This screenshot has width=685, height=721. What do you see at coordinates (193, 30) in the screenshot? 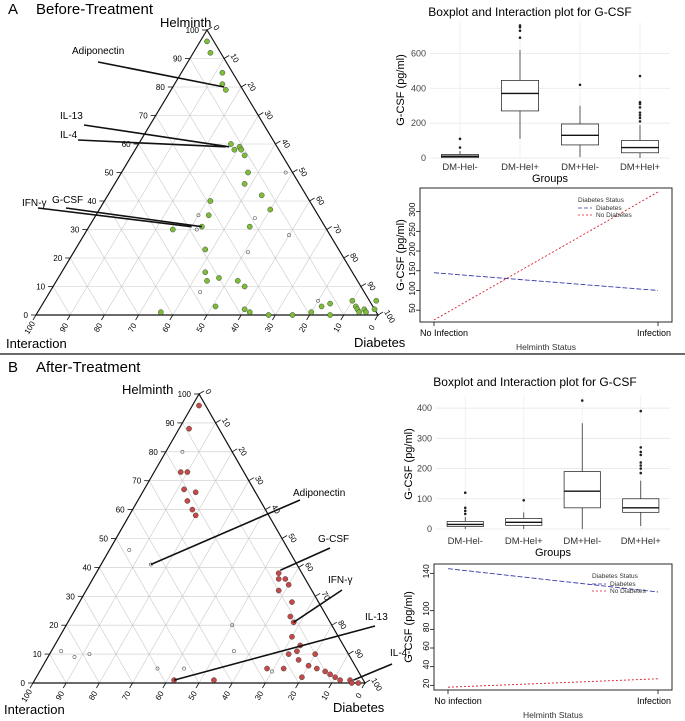
I see `ternary-a-tick-label-helminth: 100` at bounding box center [193, 30].